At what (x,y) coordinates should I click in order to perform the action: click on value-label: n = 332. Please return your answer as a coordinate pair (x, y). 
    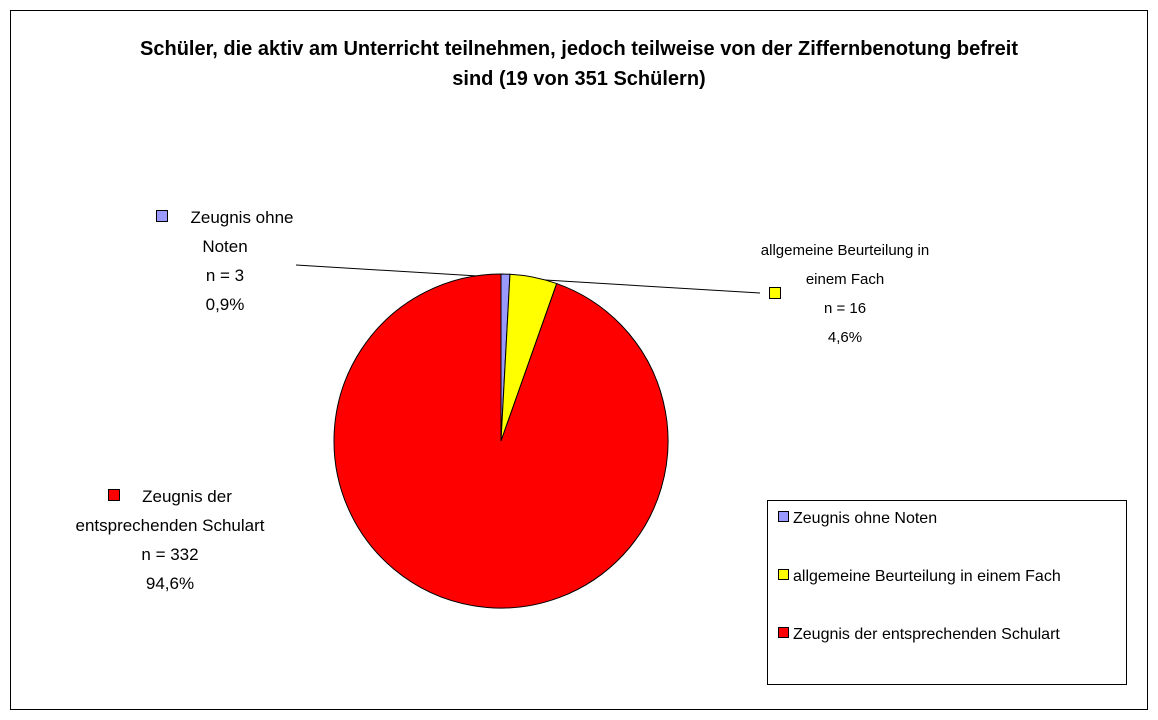
    Looking at the image, I should click on (170, 554).